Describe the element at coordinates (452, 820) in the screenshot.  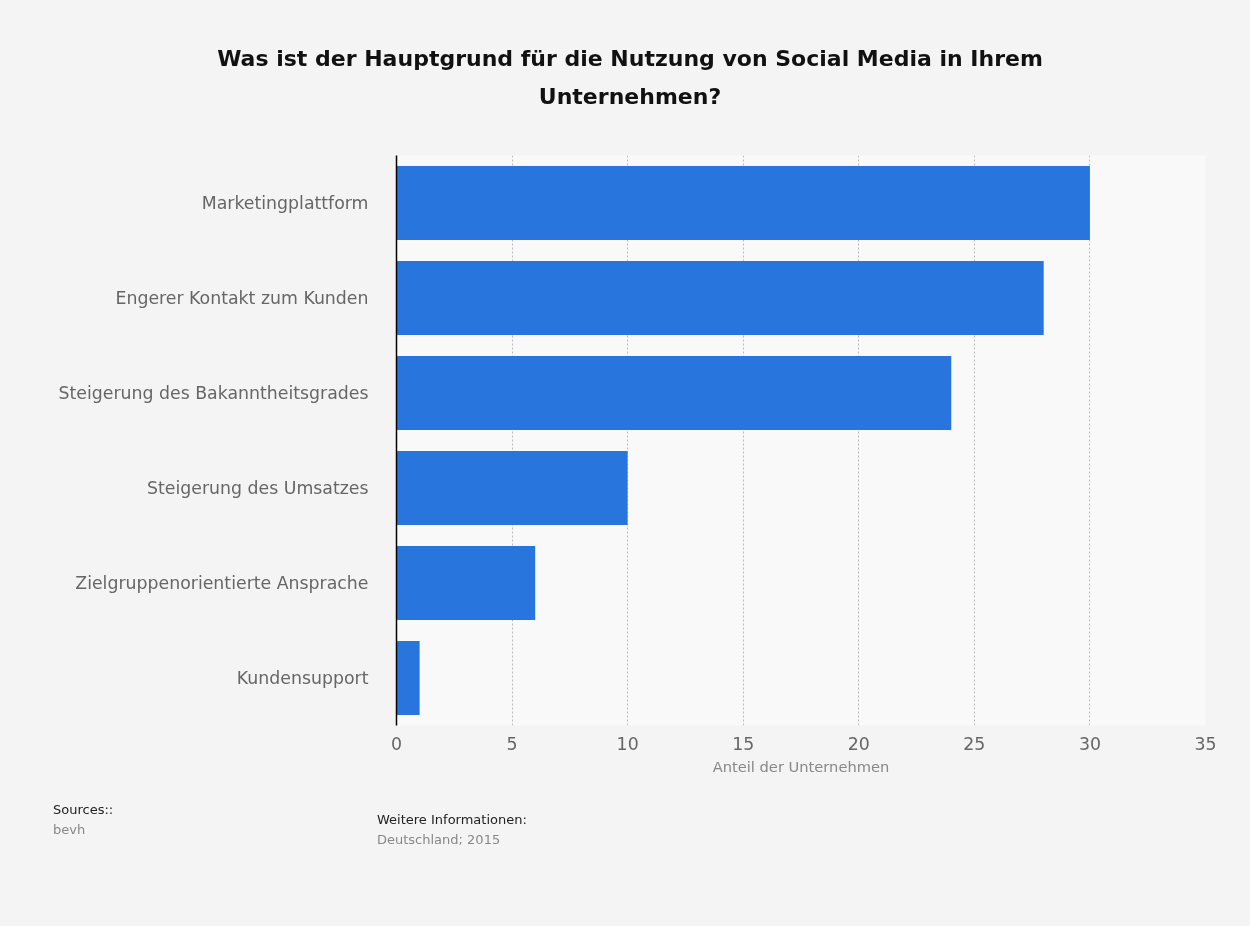
I see `text: Weitere Informationen:` at that location.